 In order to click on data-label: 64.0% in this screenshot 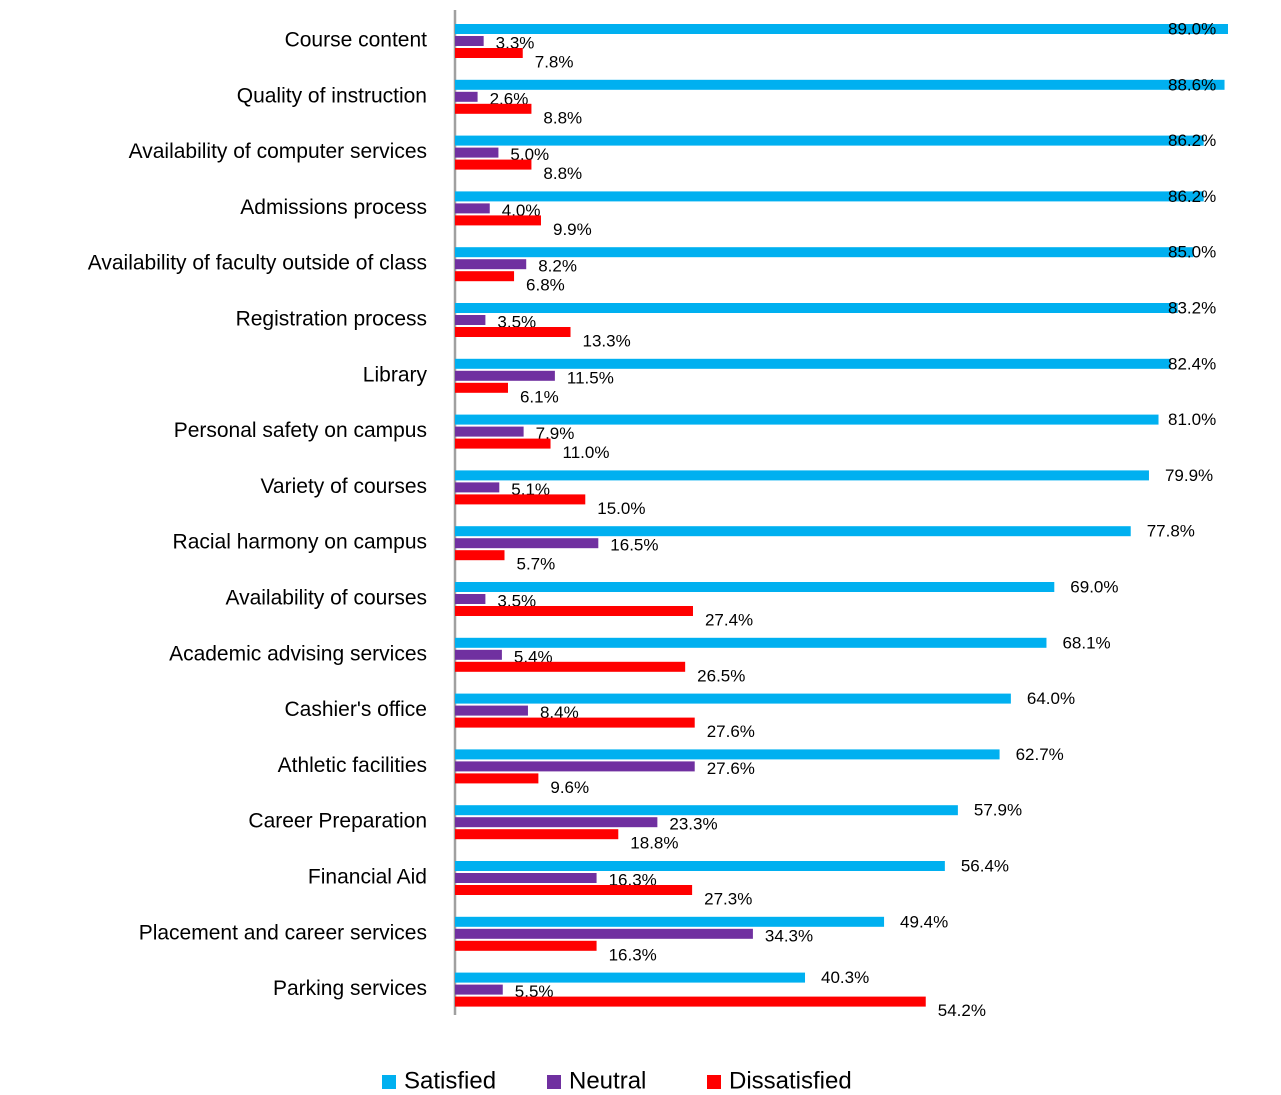, I will do `click(1051, 698)`.